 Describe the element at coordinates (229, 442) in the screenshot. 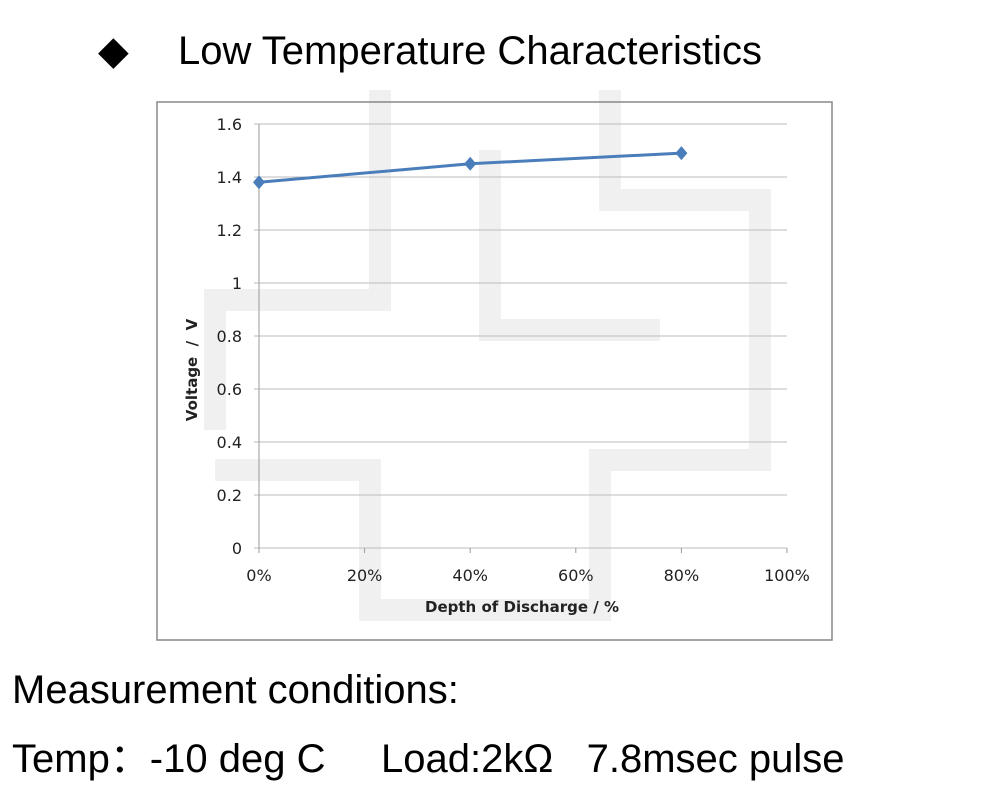

I see `y-tick-label: 0.4` at that location.